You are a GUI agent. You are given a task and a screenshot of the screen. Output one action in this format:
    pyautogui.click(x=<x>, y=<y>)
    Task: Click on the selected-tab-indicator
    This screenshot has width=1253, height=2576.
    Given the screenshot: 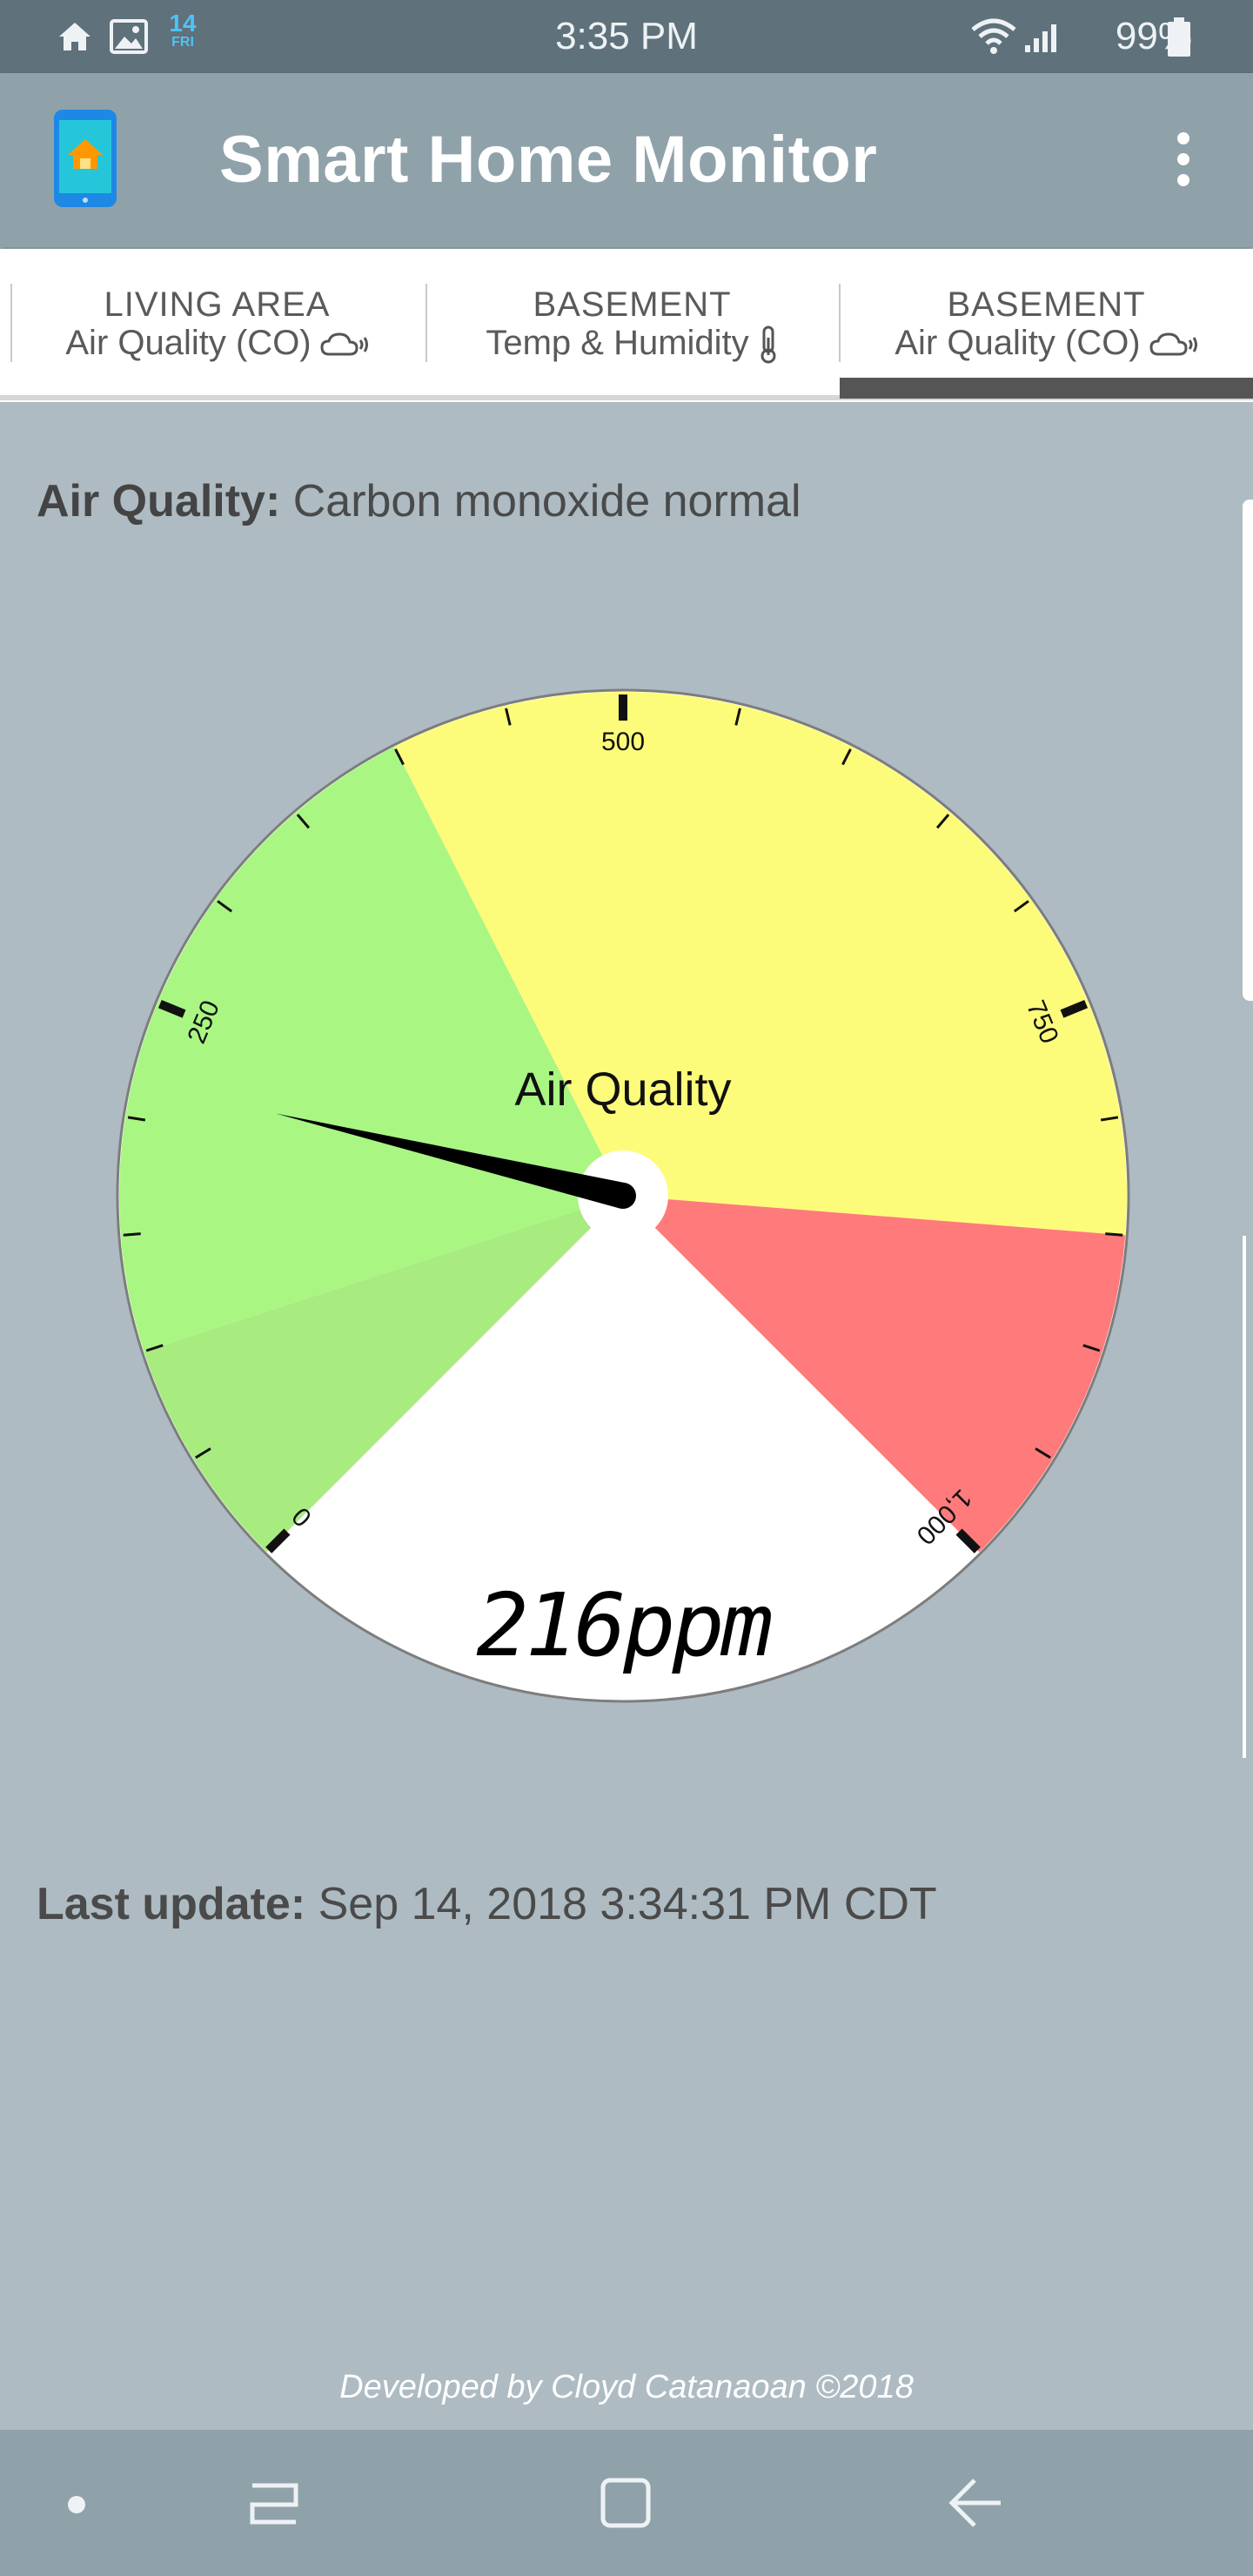 What is the action you would take?
    pyautogui.click(x=1046, y=388)
    